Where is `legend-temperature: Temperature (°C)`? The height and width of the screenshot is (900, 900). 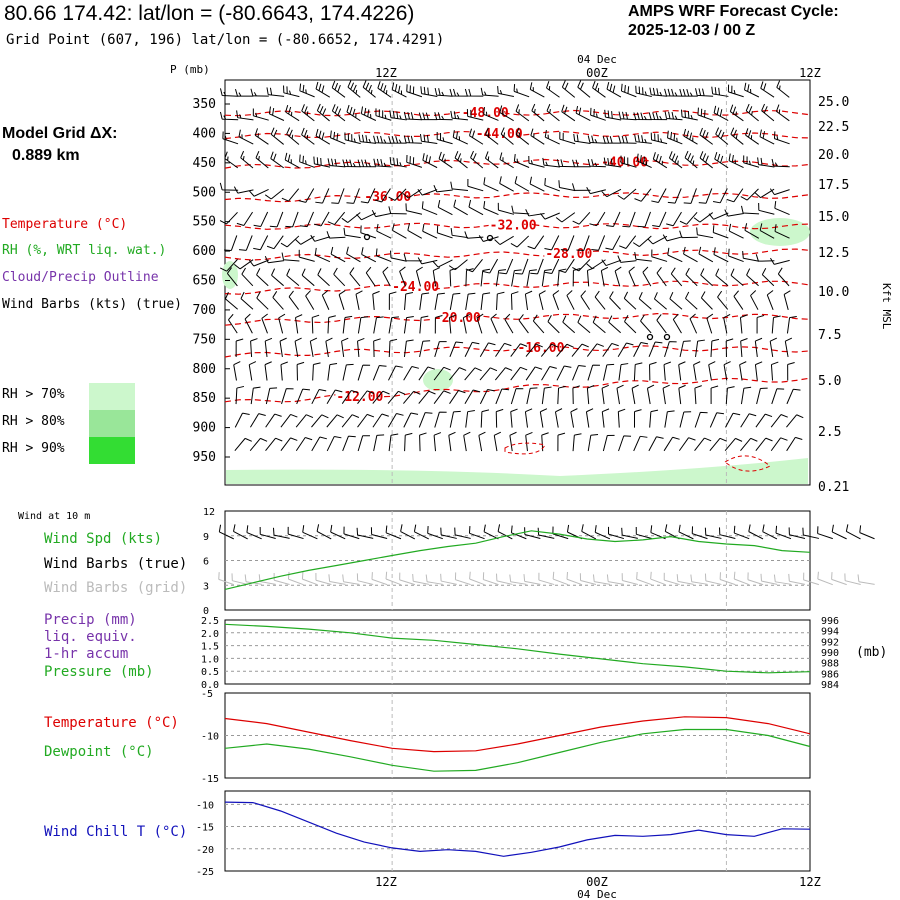 legend-temperature: Temperature (°C) is located at coordinates (65, 224).